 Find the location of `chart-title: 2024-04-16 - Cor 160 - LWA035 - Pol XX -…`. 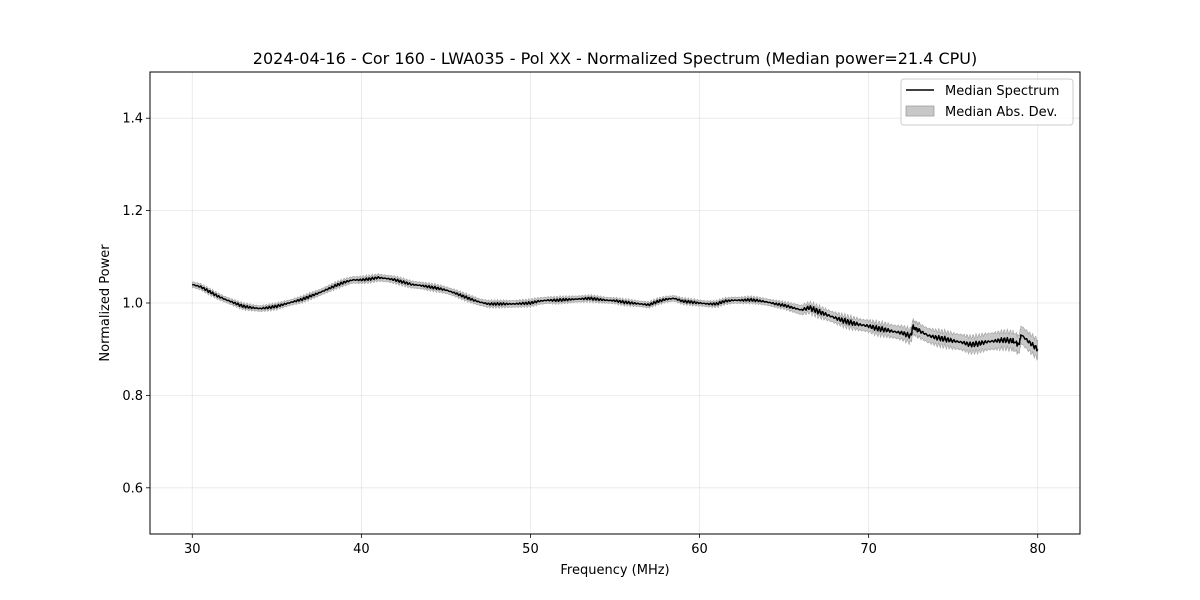

chart-title: 2024-04-16 - Cor 160 - LWA035 - Pol XX -… is located at coordinates (615, 58).